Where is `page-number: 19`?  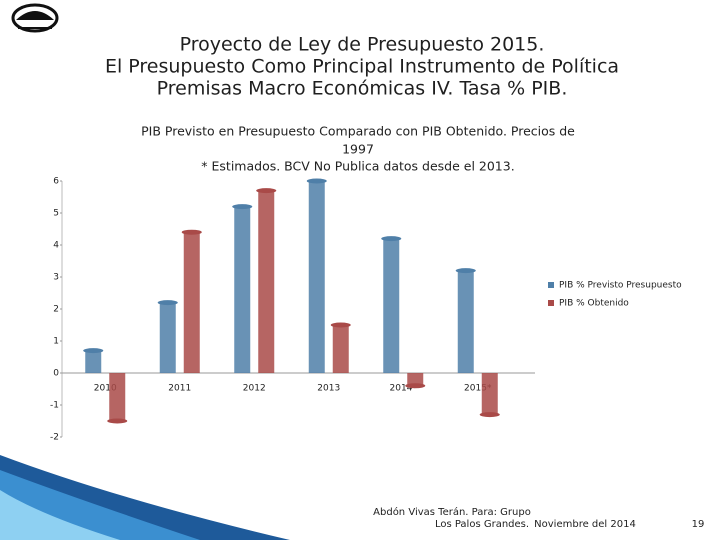 page-number: 19 is located at coordinates (698, 524).